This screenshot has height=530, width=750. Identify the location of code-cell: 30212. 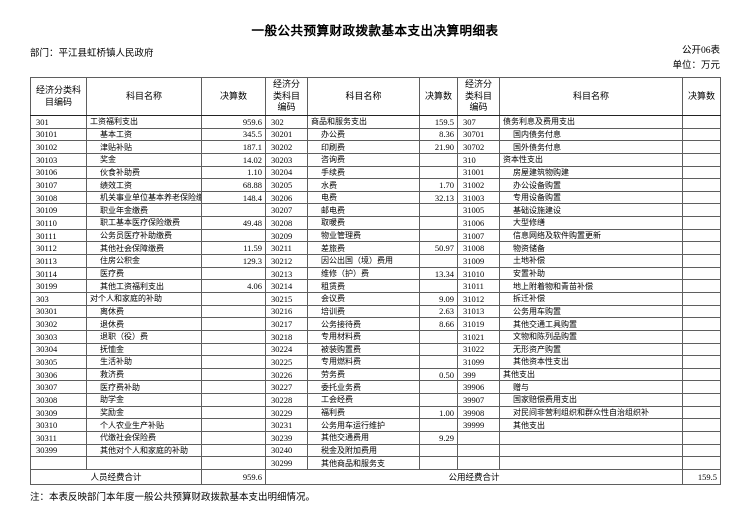
(286, 261).